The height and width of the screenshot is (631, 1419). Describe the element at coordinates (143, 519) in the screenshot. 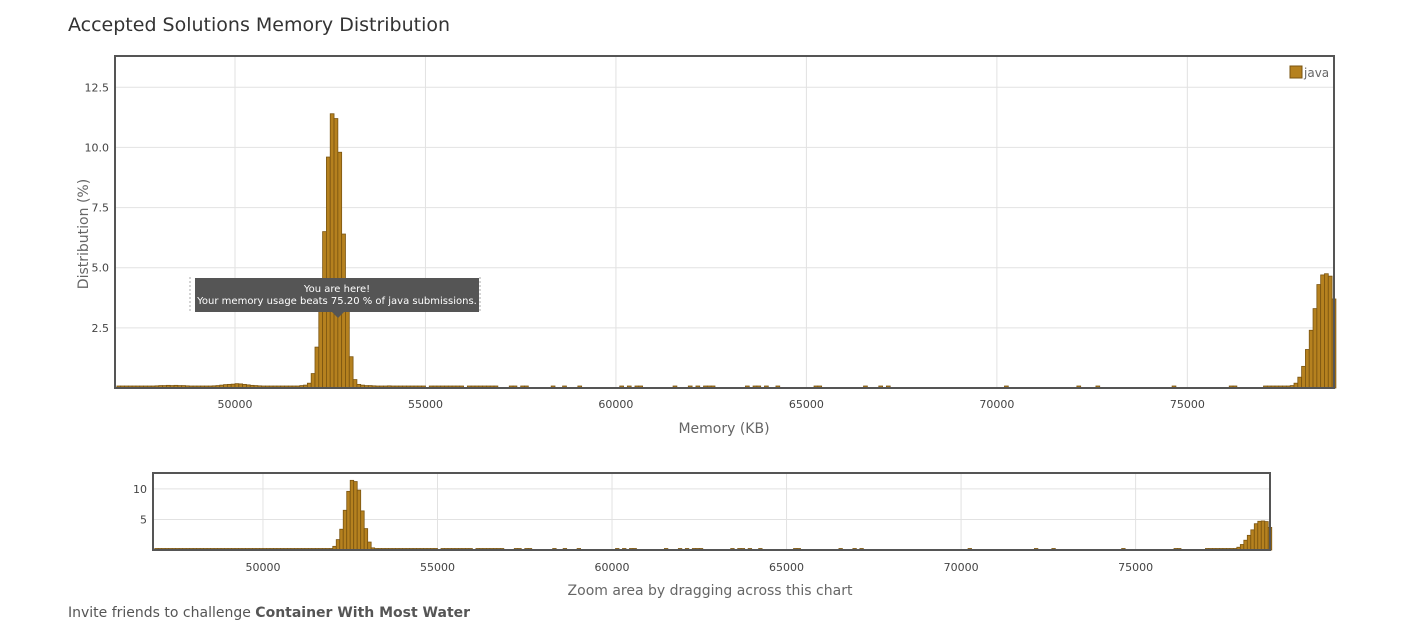

I see `y-tick-label: 5` at that location.